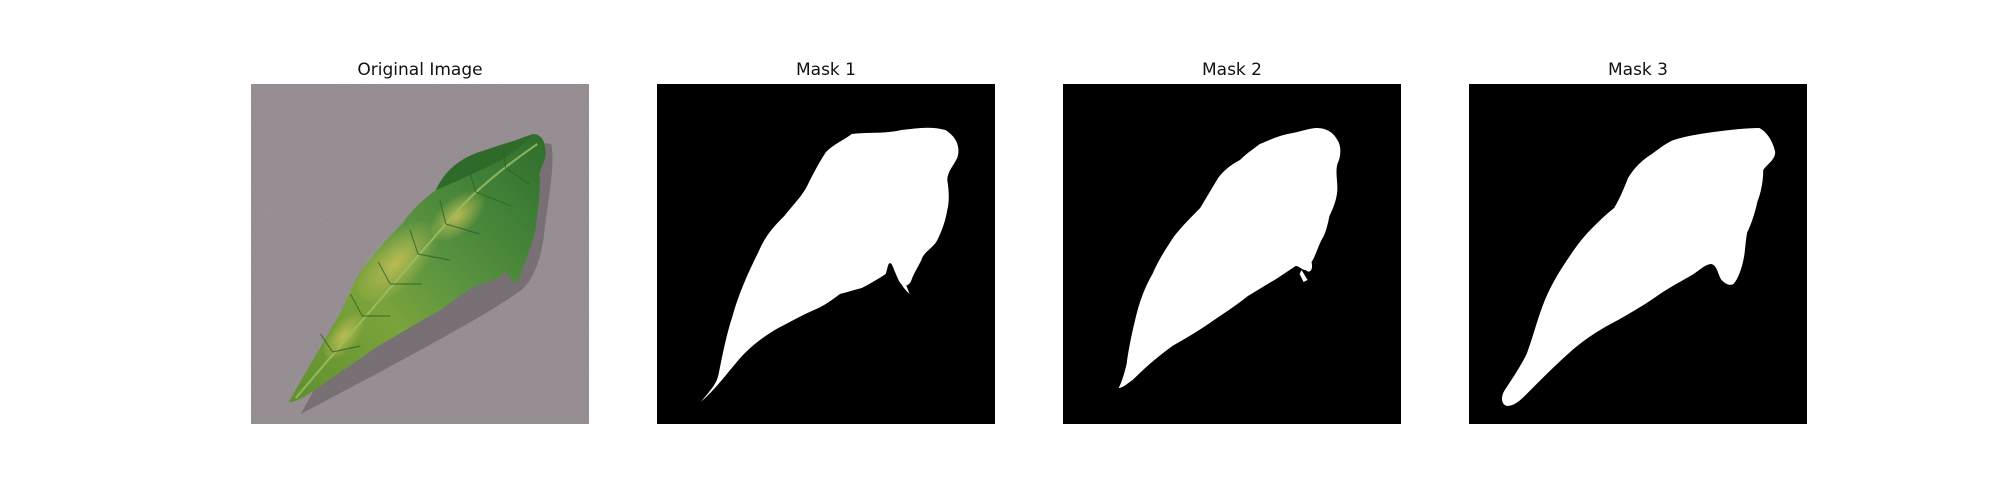 This screenshot has height=500, width=2000. Describe the element at coordinates (1638, 254) in the screenshot. I see `mask-3-image` at that location.